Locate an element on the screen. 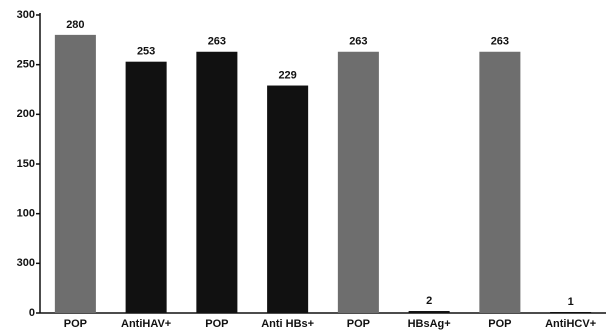 The width and height of the screenshot is (608, 335). y-tick-label: 150 is located at coordinates (26, 164).